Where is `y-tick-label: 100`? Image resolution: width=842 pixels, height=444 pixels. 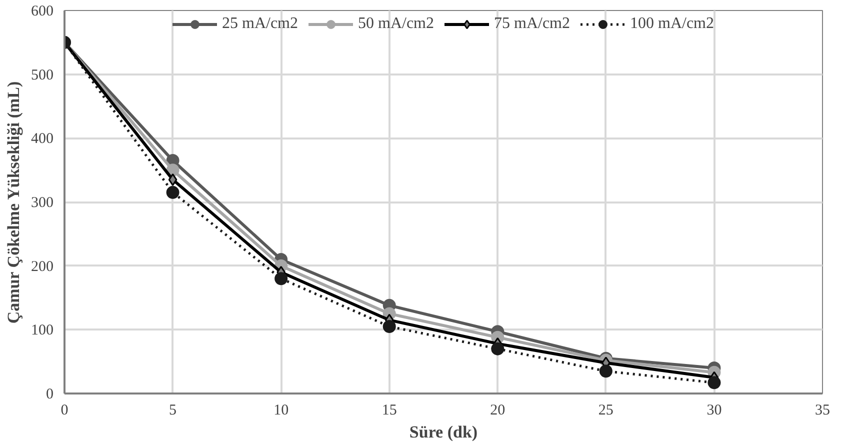
y-tick-label: 100 is located at coordinates (42, 330).